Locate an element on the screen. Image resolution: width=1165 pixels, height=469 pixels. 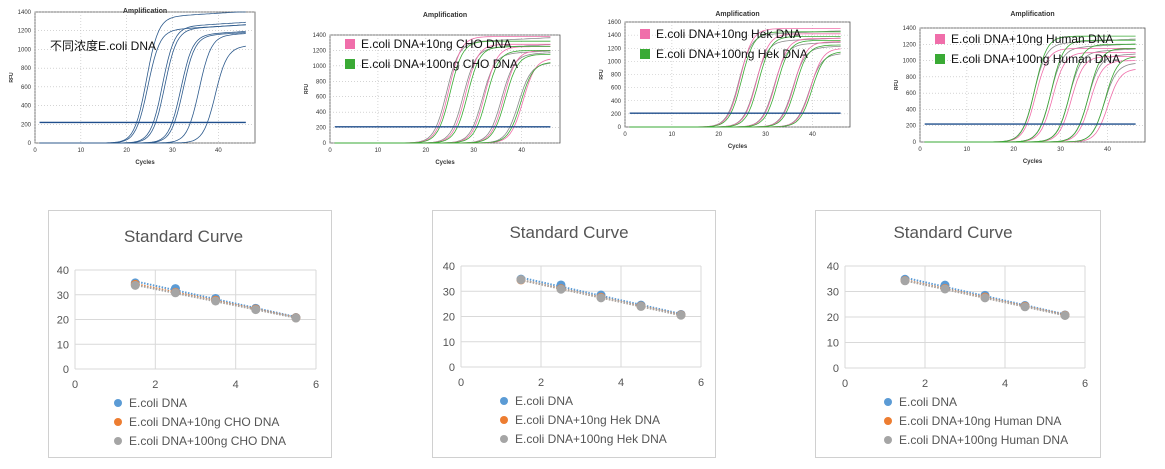
legend-label: E.coli DNA+100ng CHO DNA is located at coordinates (439, 64).